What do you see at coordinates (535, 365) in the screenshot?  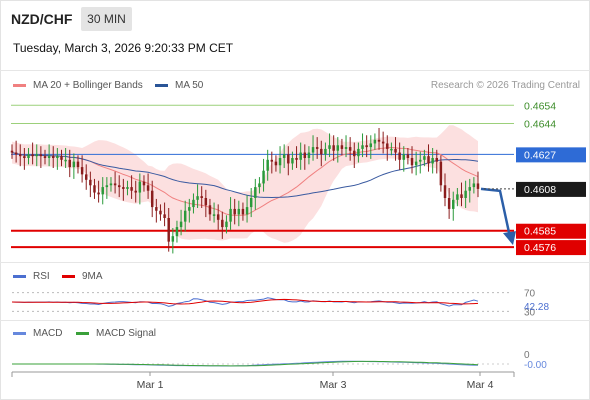 I see `macd-value-label: -0.00` at bounding box center [535, 365].